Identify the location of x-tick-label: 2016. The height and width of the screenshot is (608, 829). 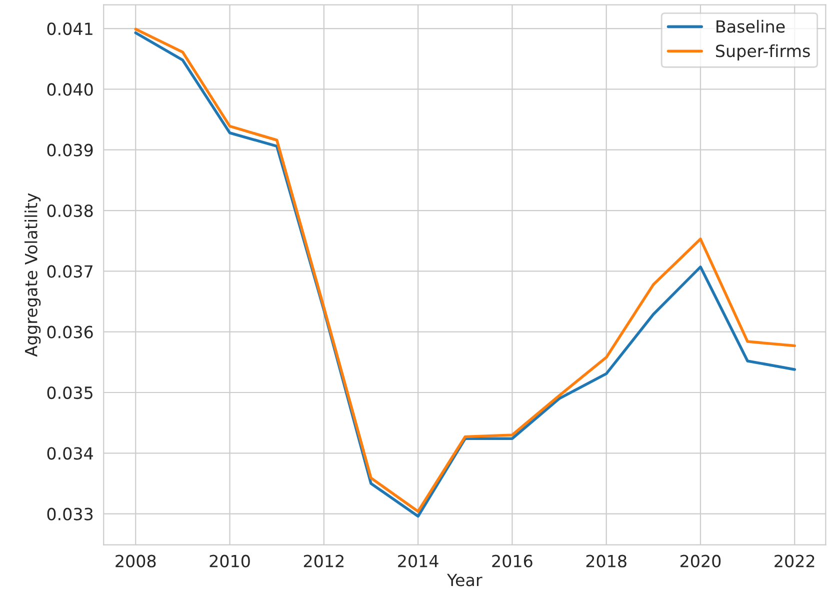
(512, 561).